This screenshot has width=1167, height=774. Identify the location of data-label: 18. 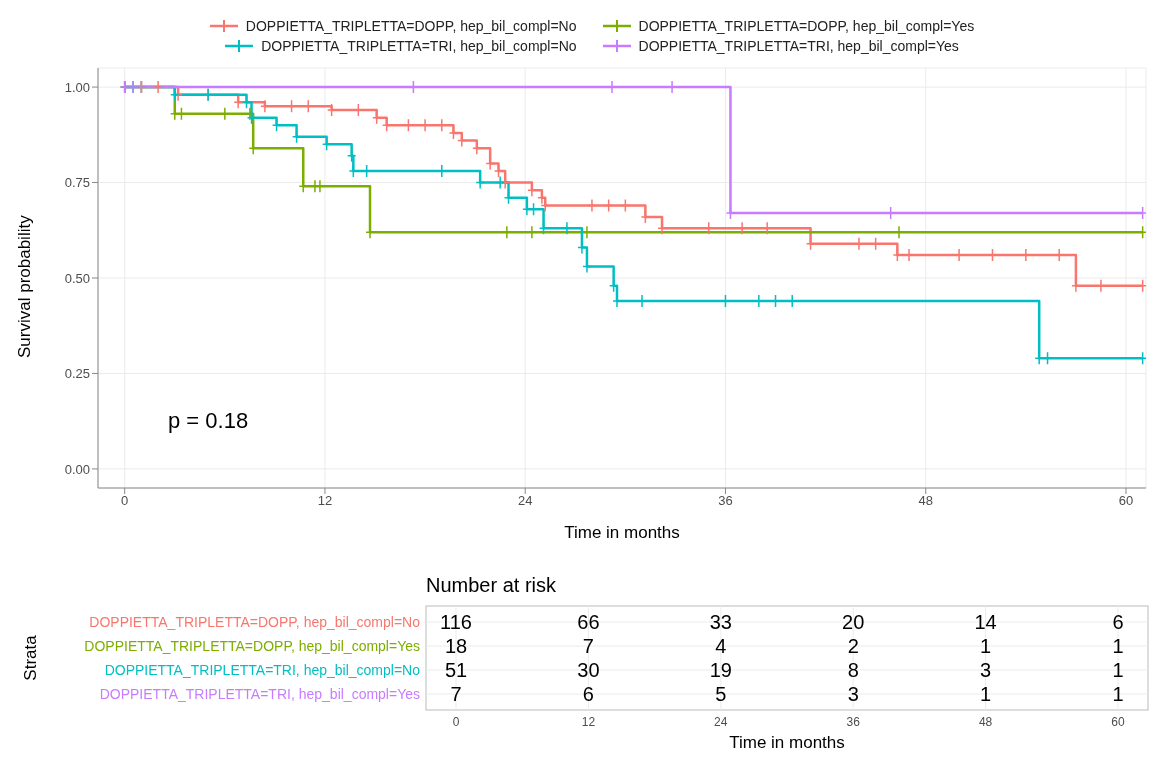
(456, 646).